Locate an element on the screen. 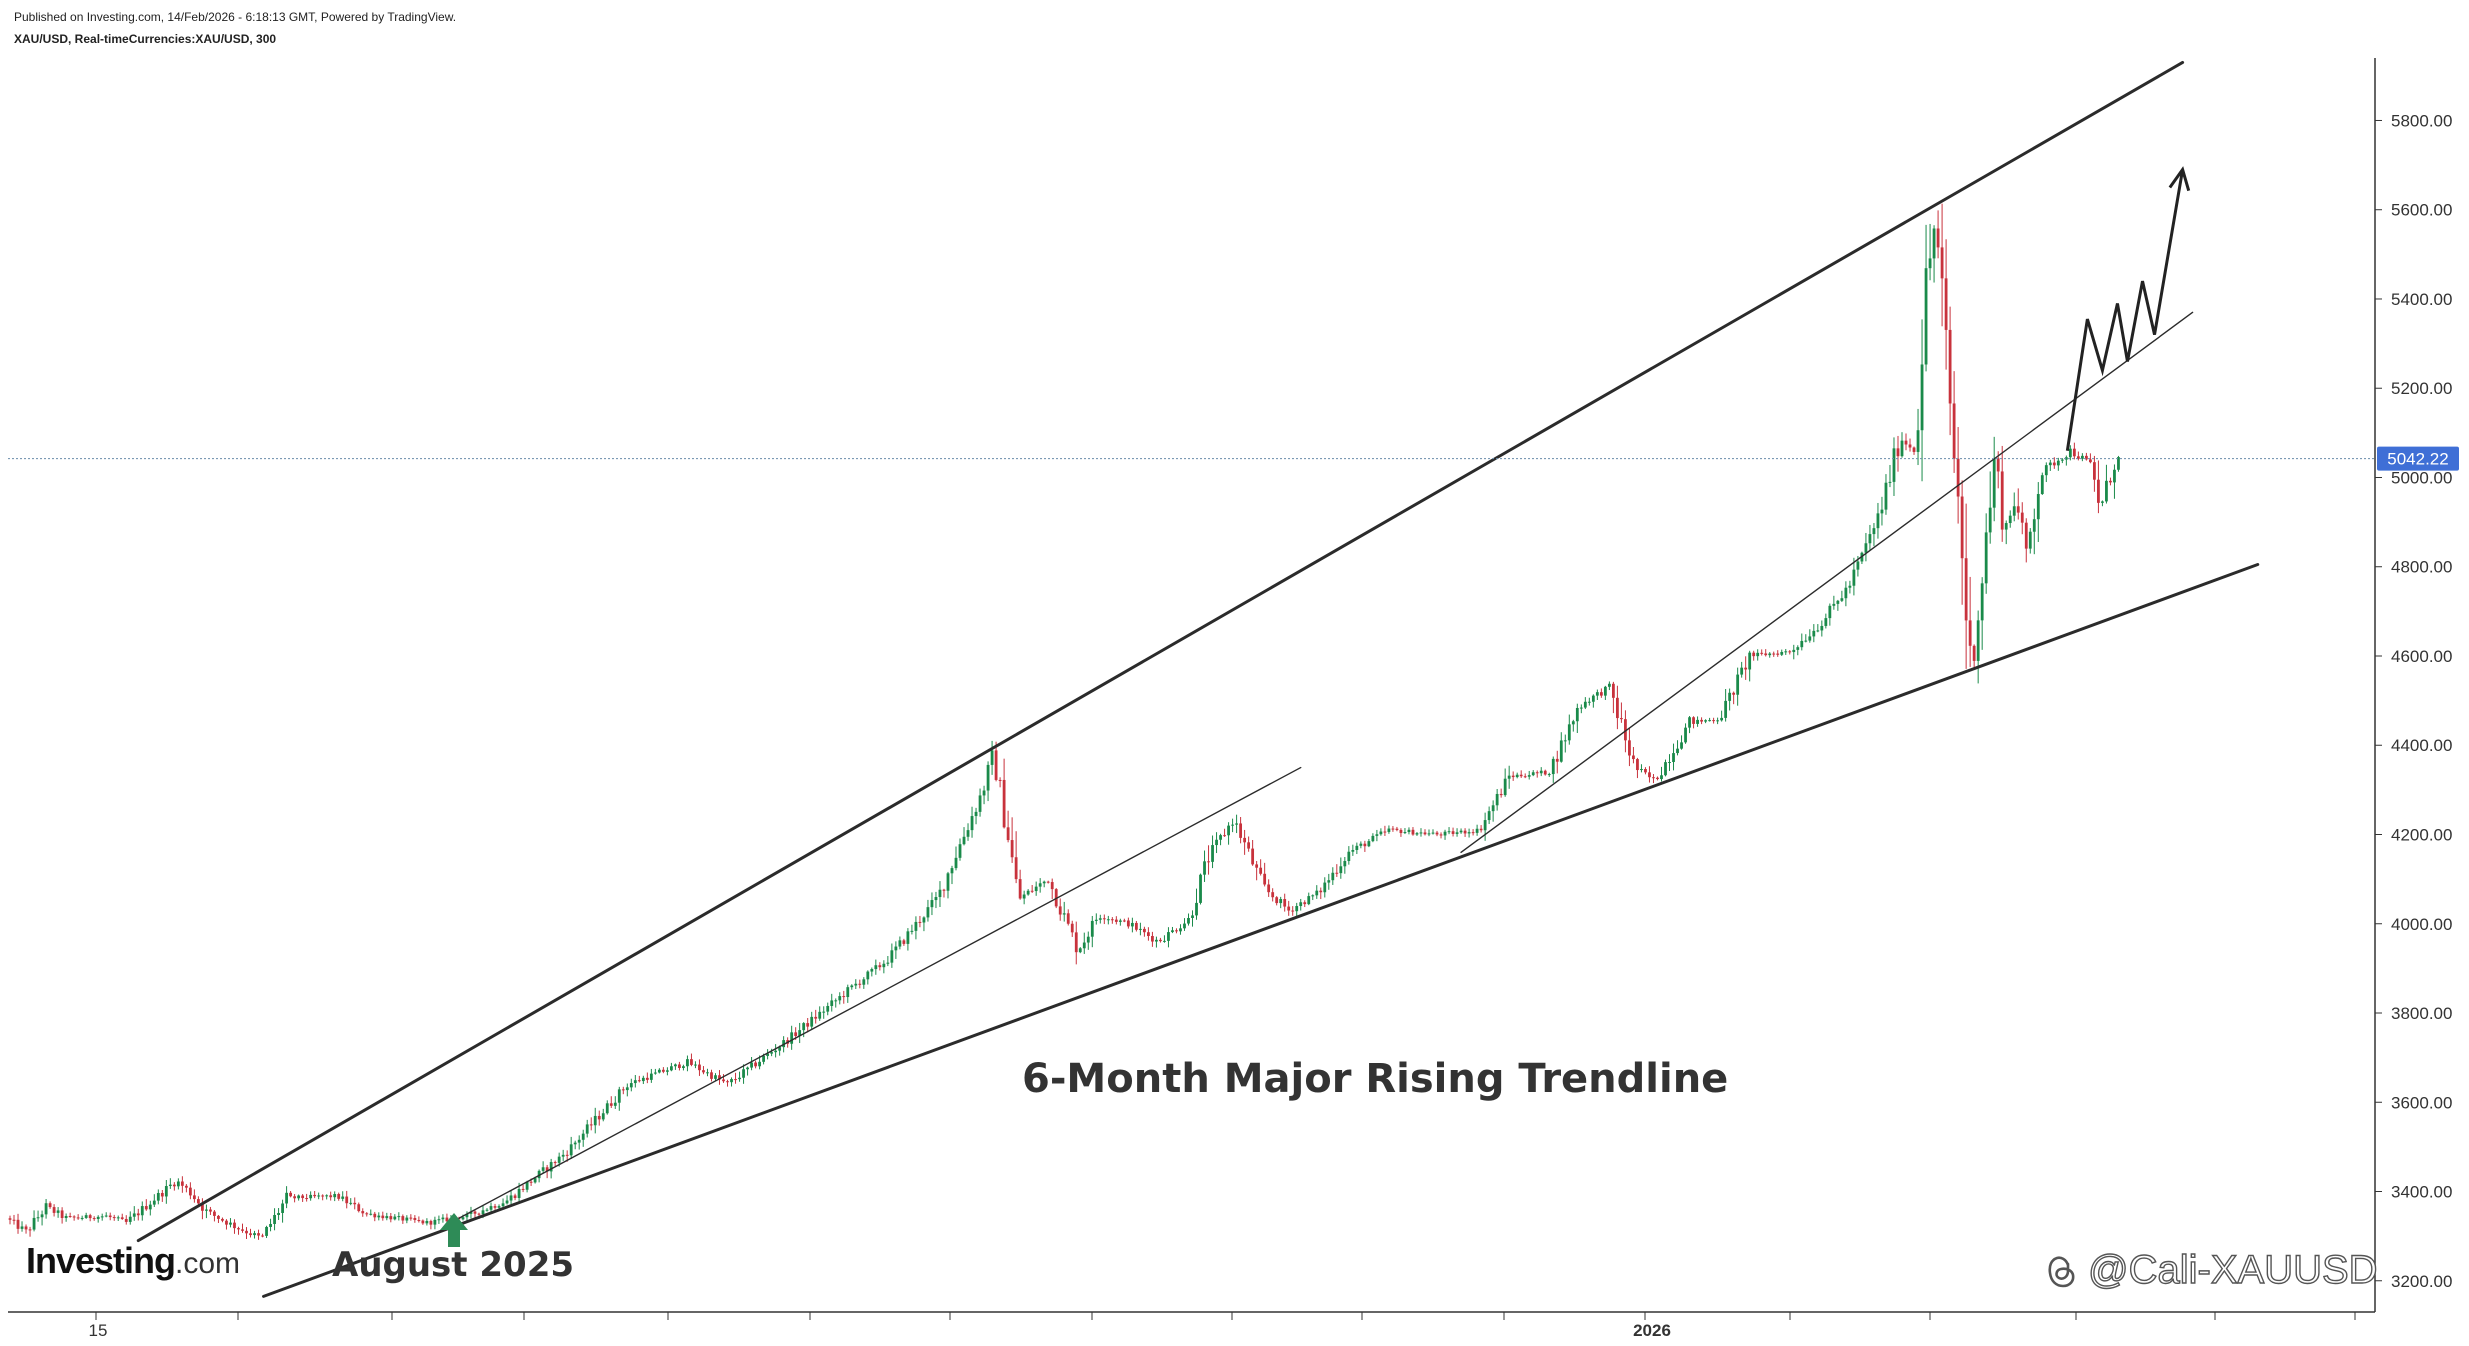 The image size is (2469, 1346). y-tick-label: 3400.00 is located at coordinates (2421, 1192).